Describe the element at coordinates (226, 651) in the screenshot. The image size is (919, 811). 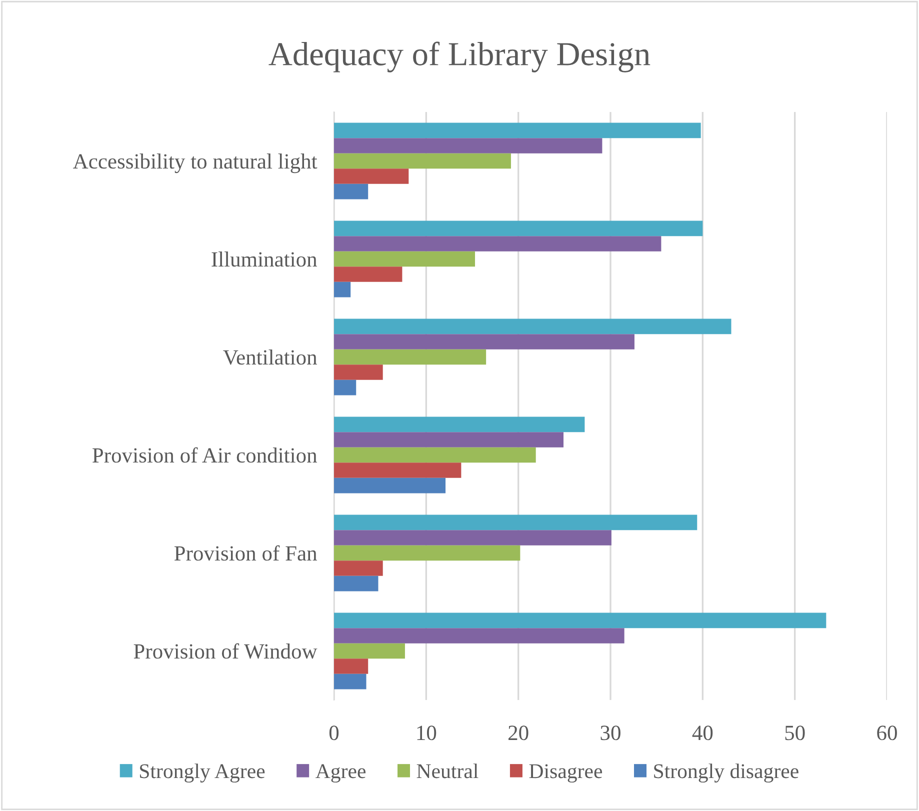
I see `y-tick-label: Provision of Window` at that location.